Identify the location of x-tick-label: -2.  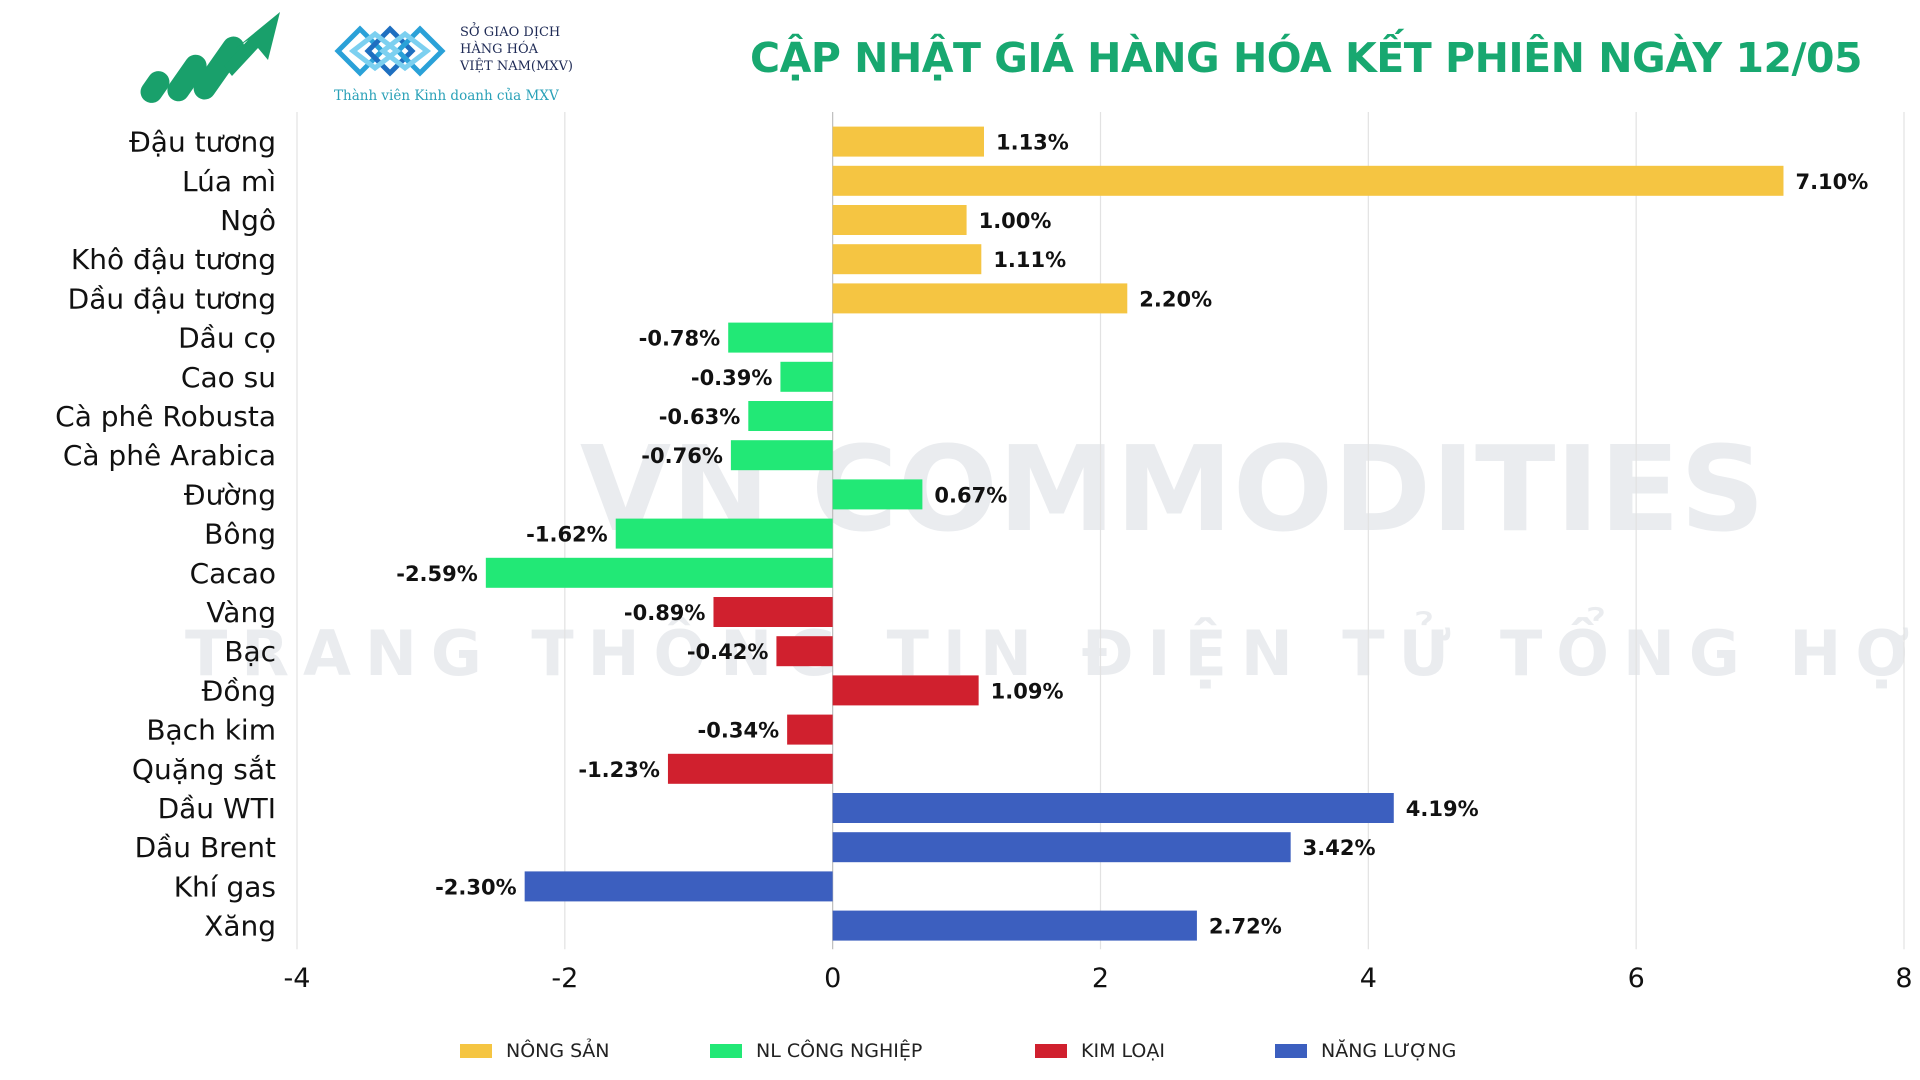
(564, 978).